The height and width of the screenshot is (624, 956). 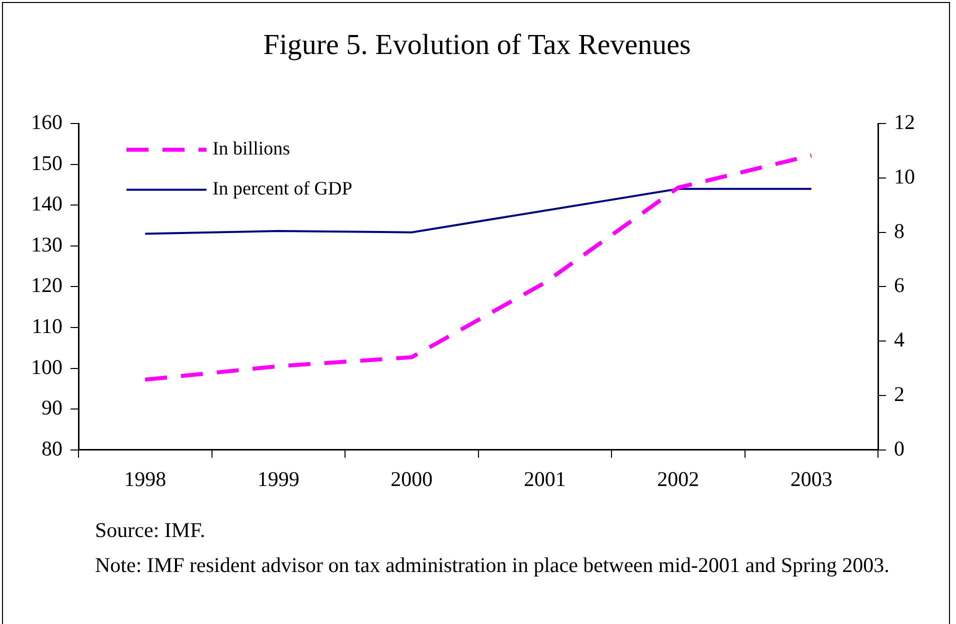 I want to click on y2-tick-label: 10, so click(x=904, y=176).